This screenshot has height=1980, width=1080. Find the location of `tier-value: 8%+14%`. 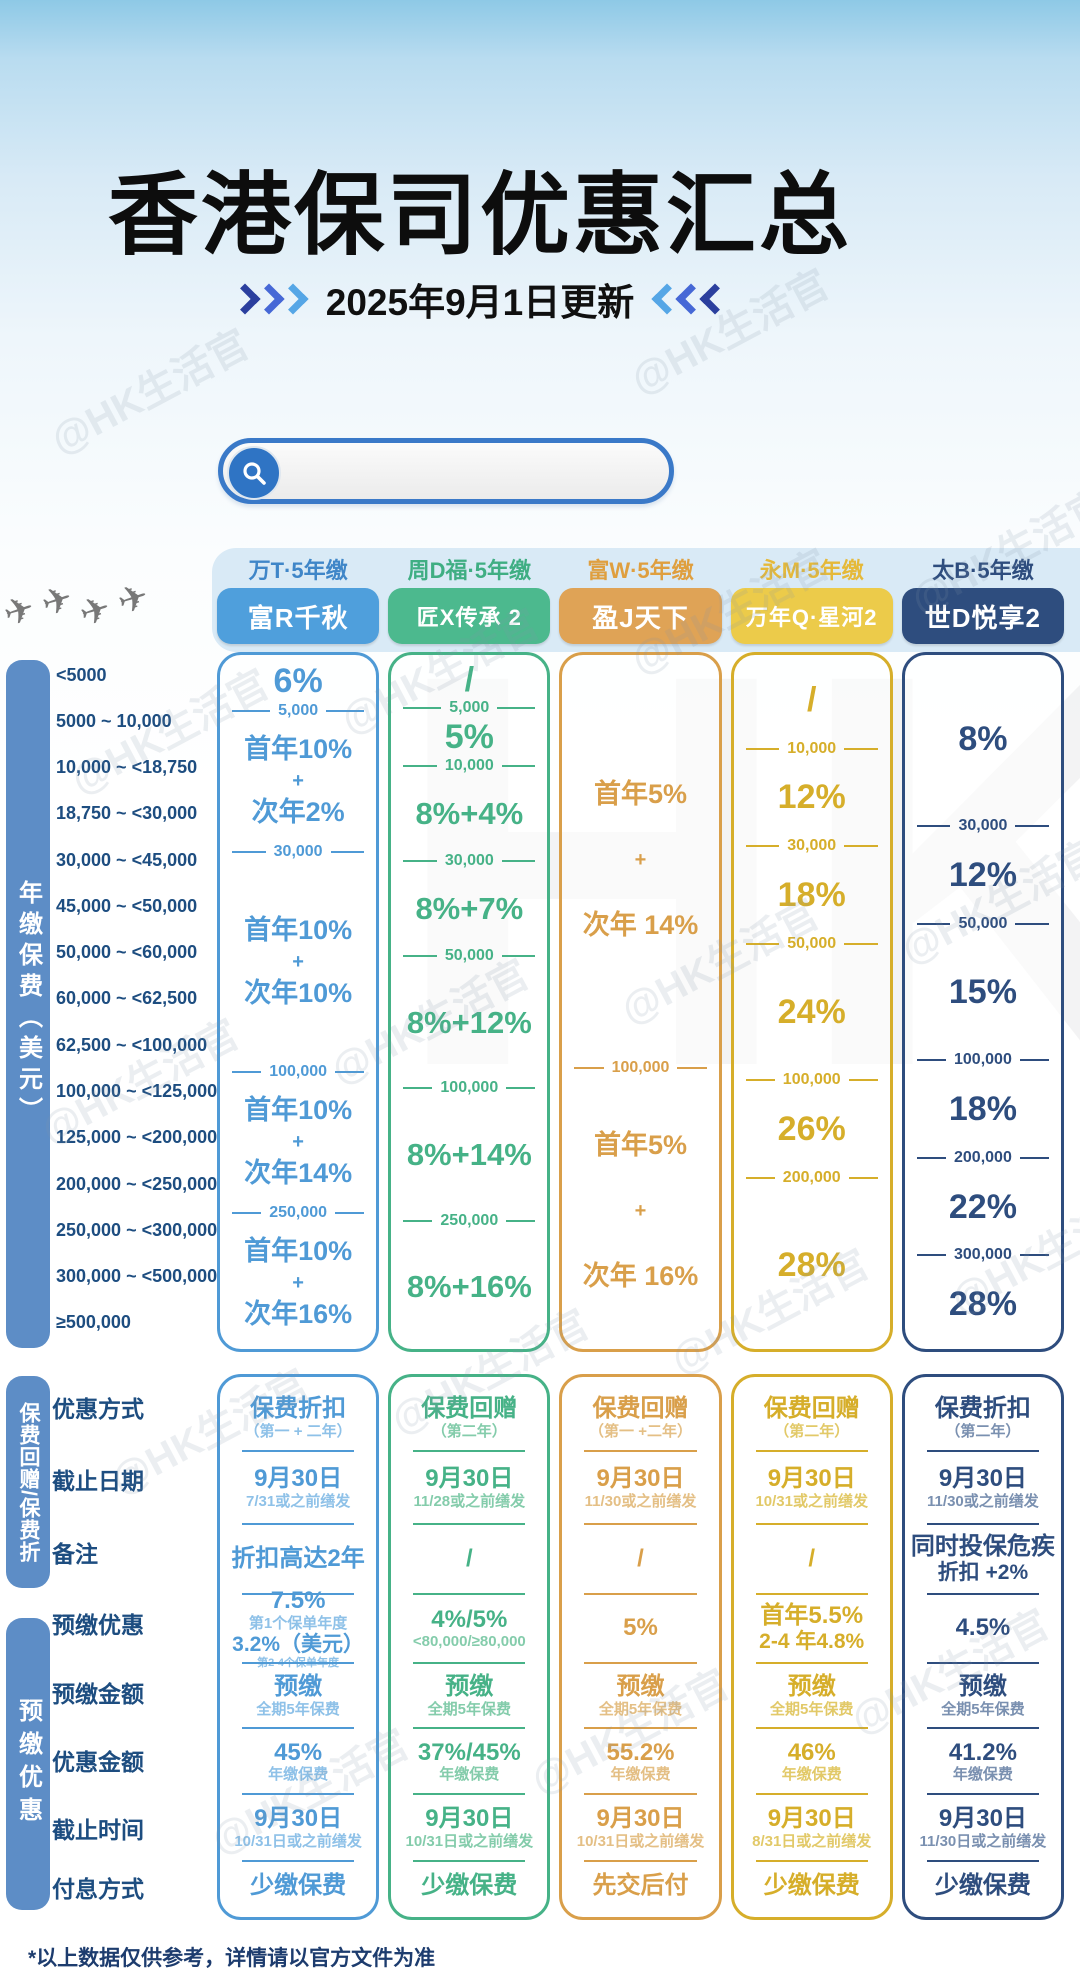

tier-value: 8%+14% is located at coordinates (469, 1154).